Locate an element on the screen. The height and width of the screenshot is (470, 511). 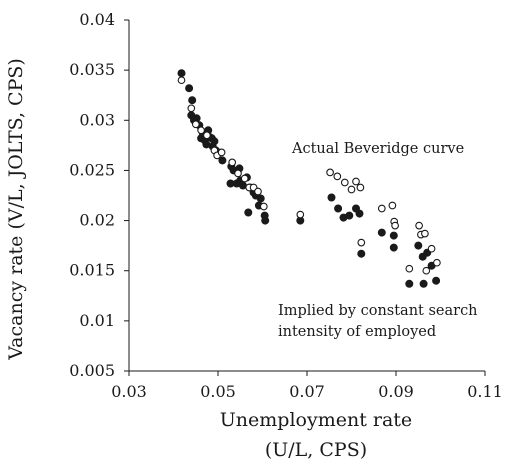
y-tick-label: 0.015 is located at coordinates (92, 270).